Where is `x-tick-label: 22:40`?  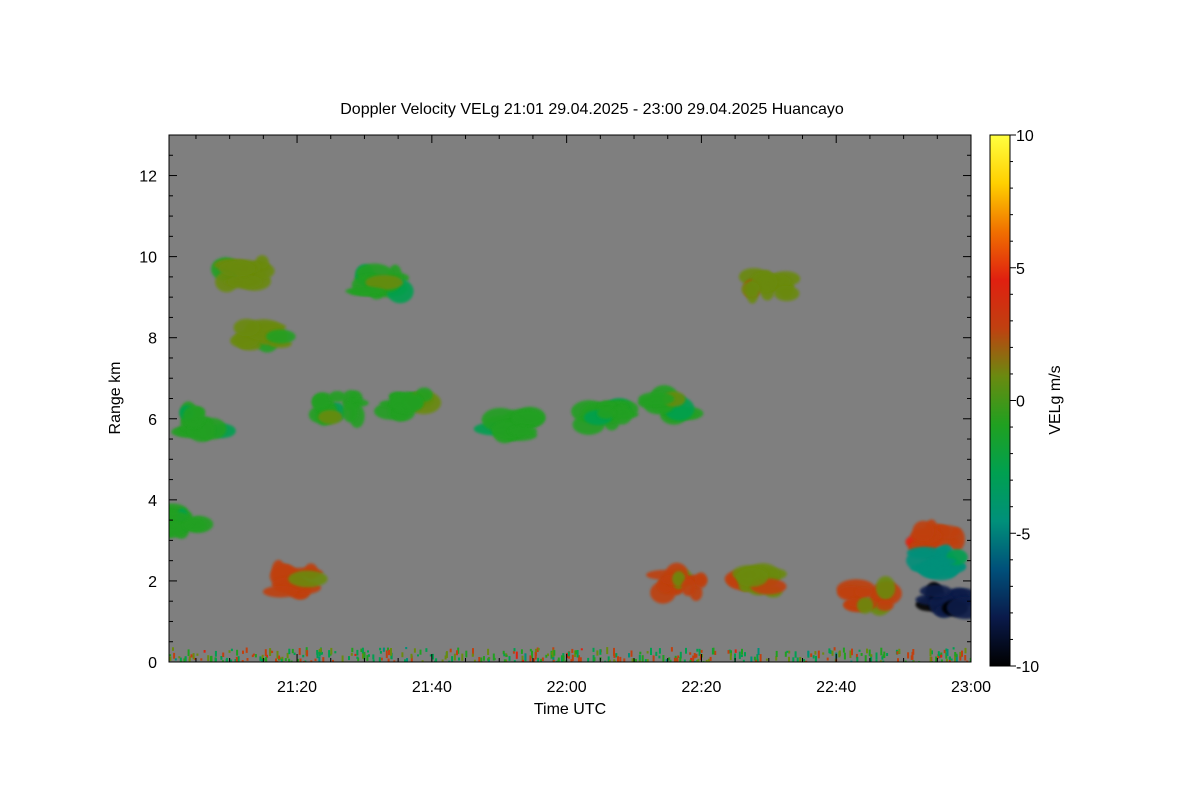 x-tick-label: 22:40 is located at coordinates (836, 687).